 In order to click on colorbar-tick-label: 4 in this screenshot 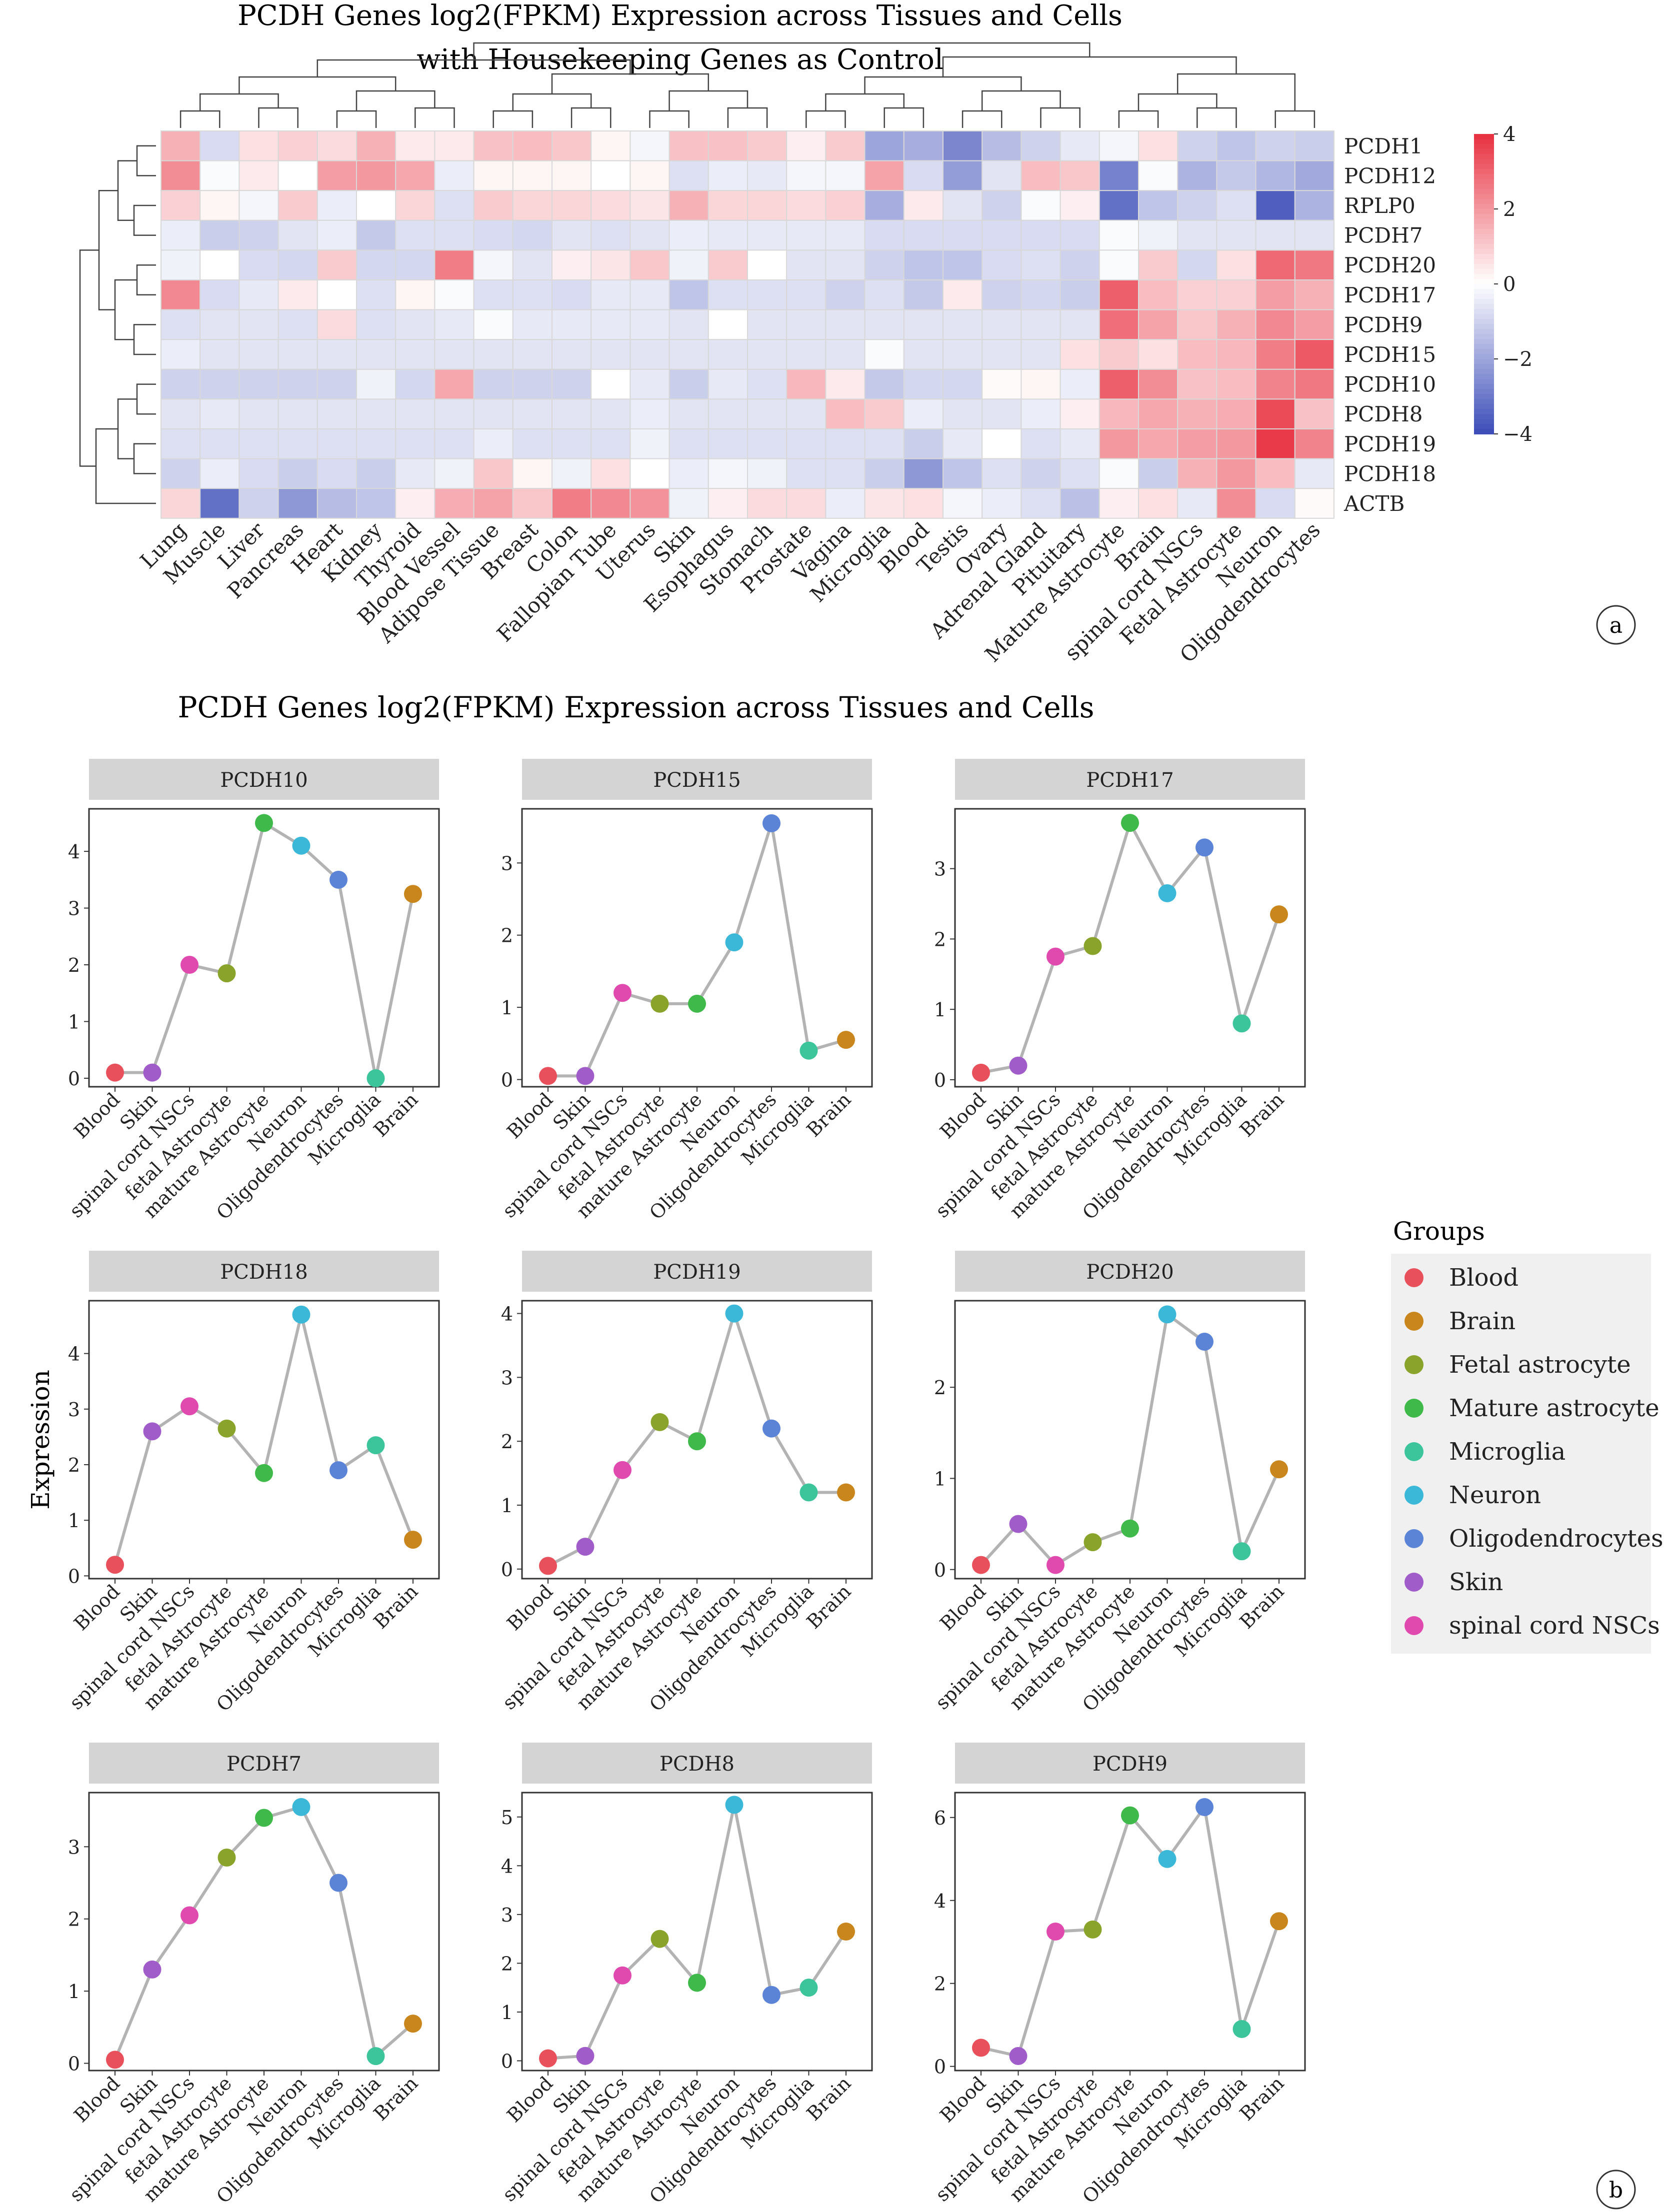, I will do `click(1509, 134)`.